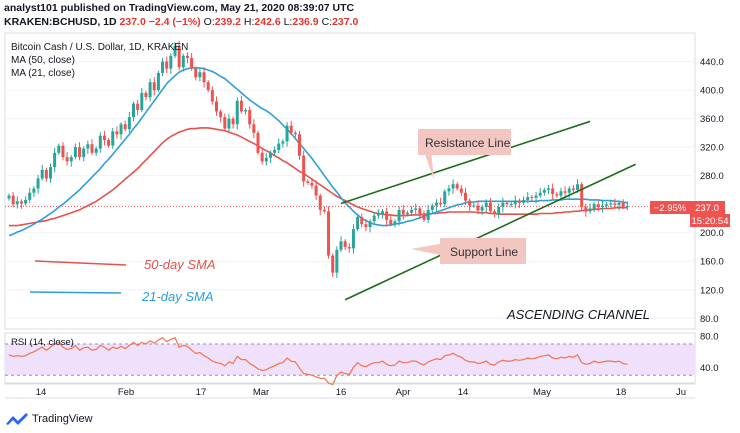 The image size is (740, 433). What do you see at coordinates (126, 392) in the screenshot?
I see `time-tick-label: Feb` at bounding box center [126, 392].